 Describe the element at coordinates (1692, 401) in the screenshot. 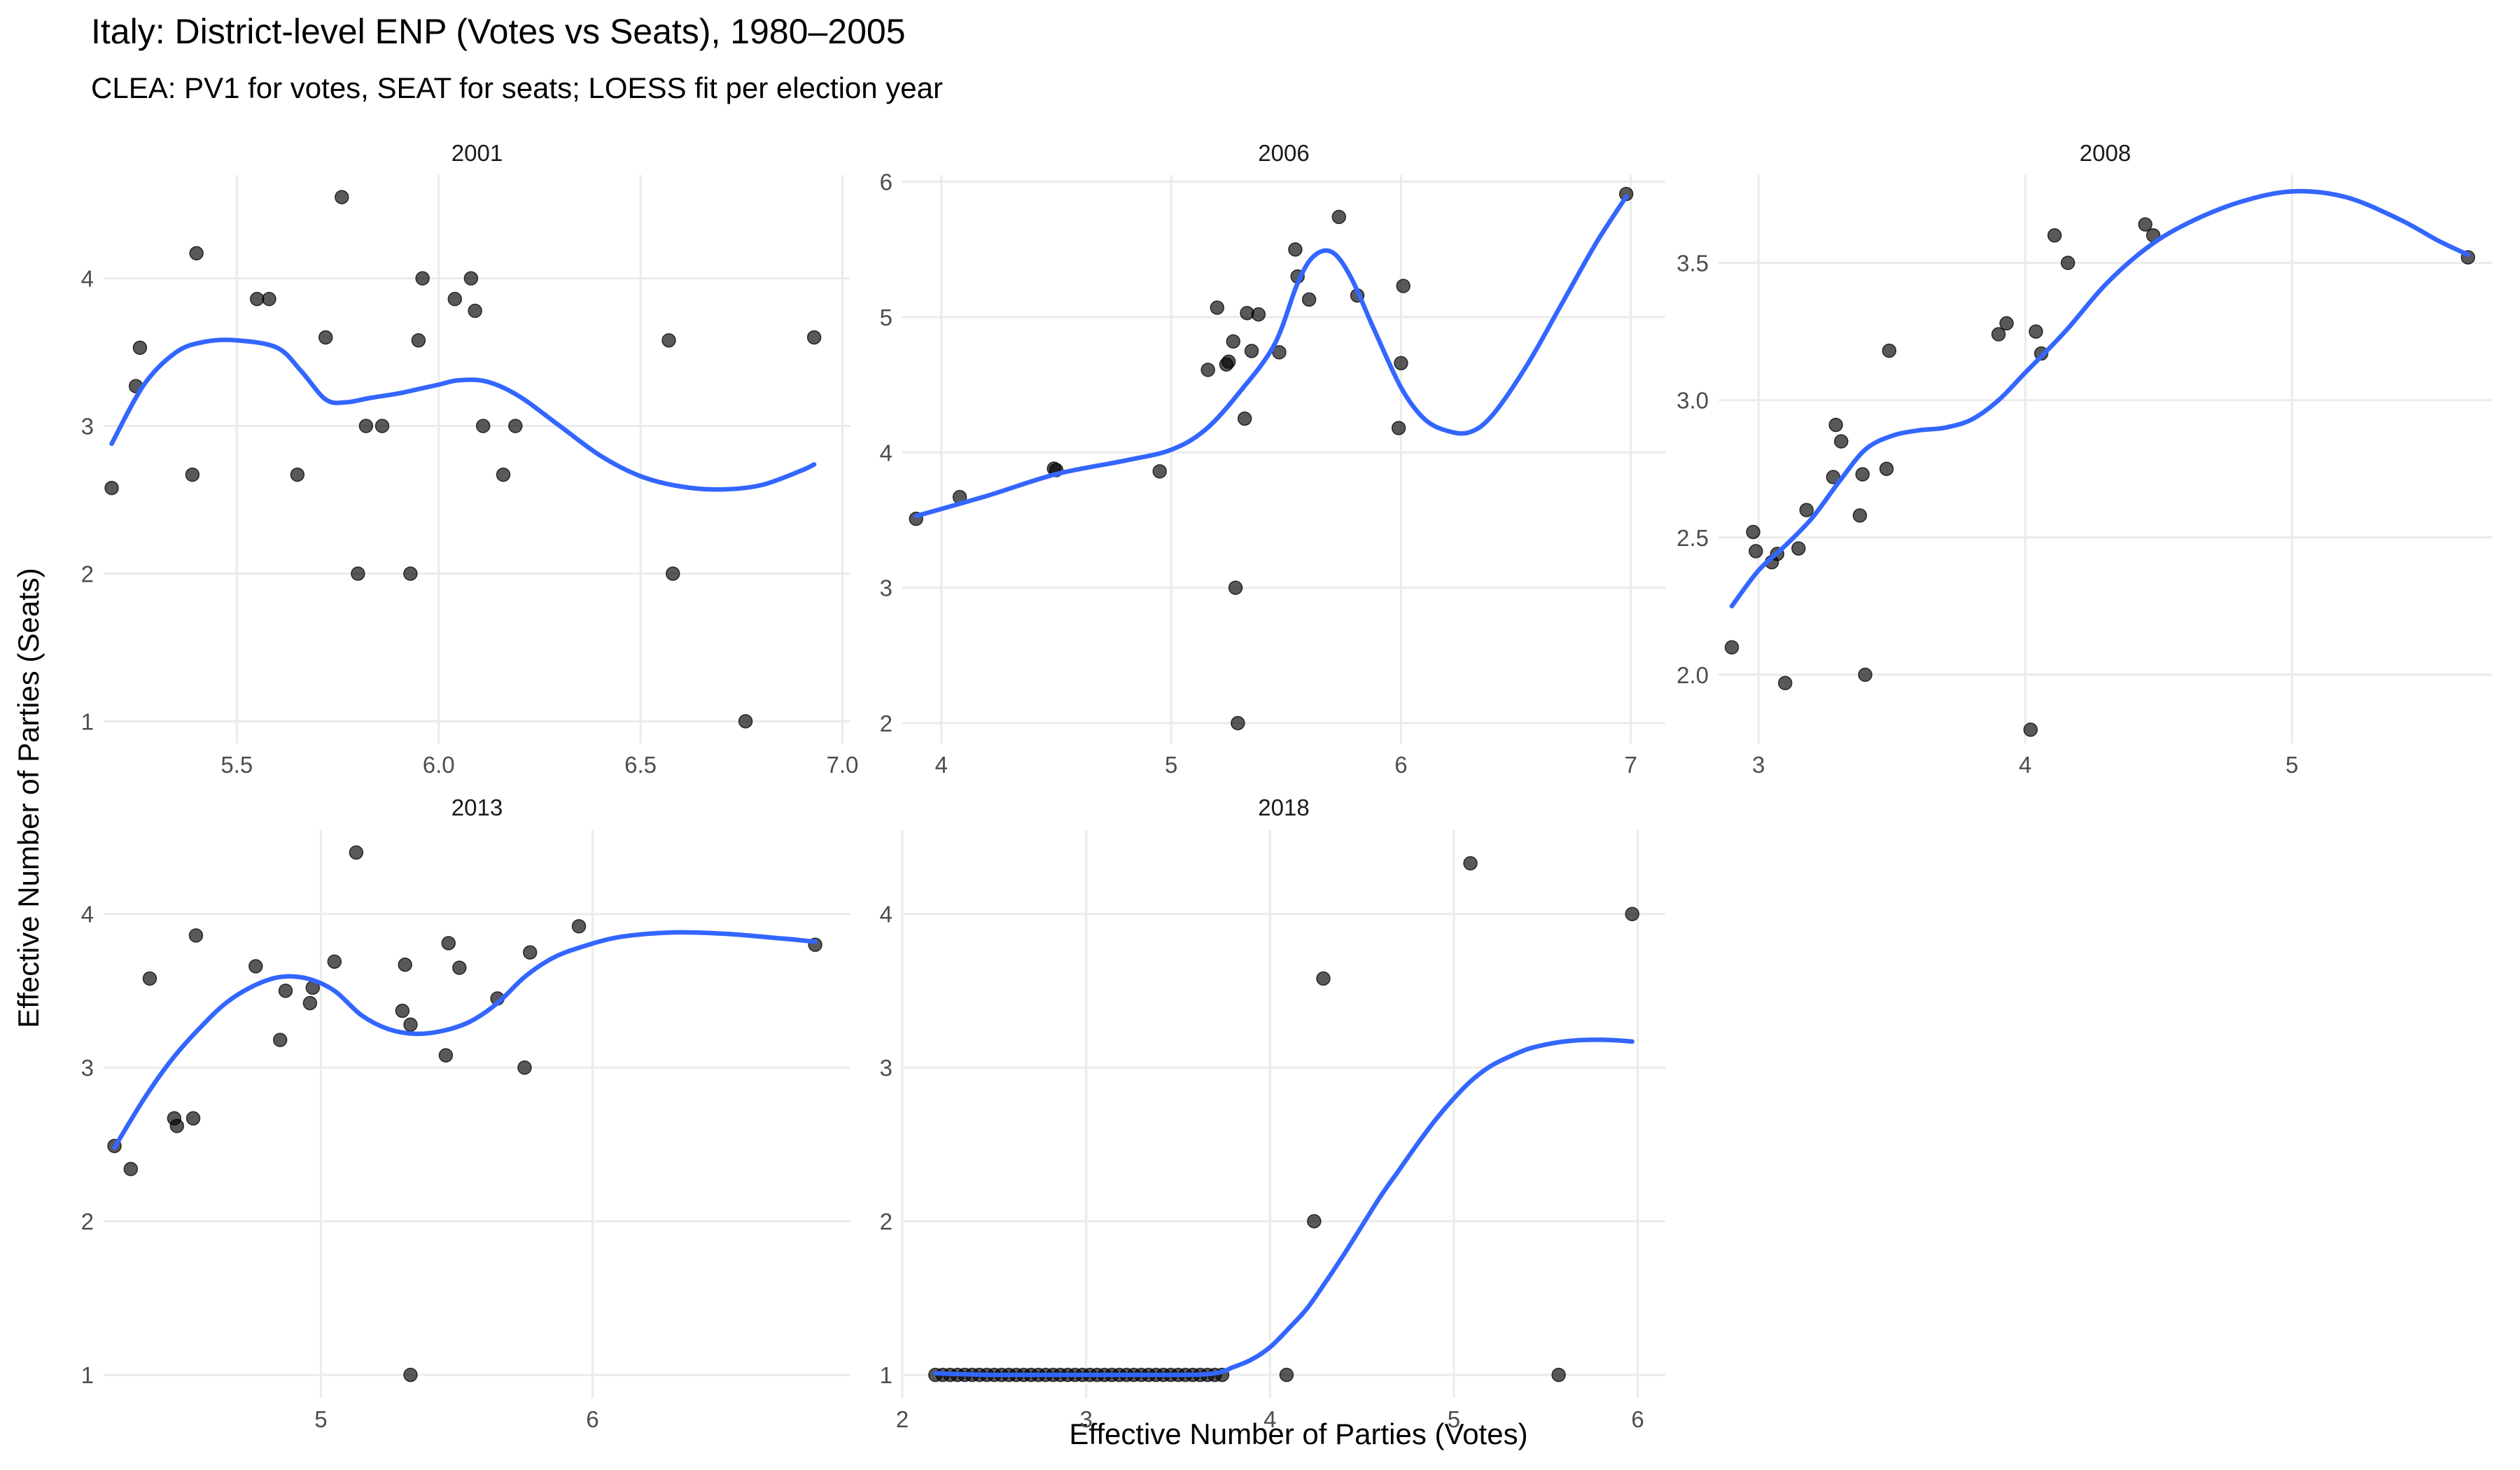

I see `y-tick-label: 3.0` at that location.